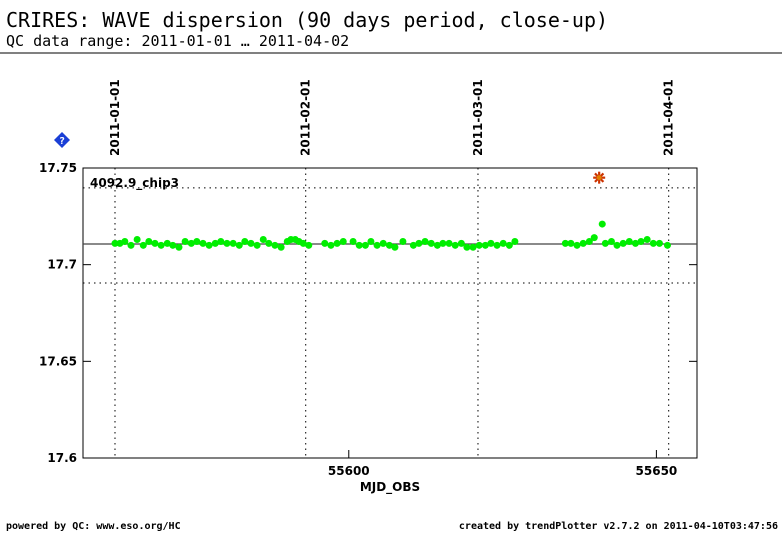 This screenshot has height=542, width=782. I want to click on date-tick-label: 2011-04-01, so click(669, 117).